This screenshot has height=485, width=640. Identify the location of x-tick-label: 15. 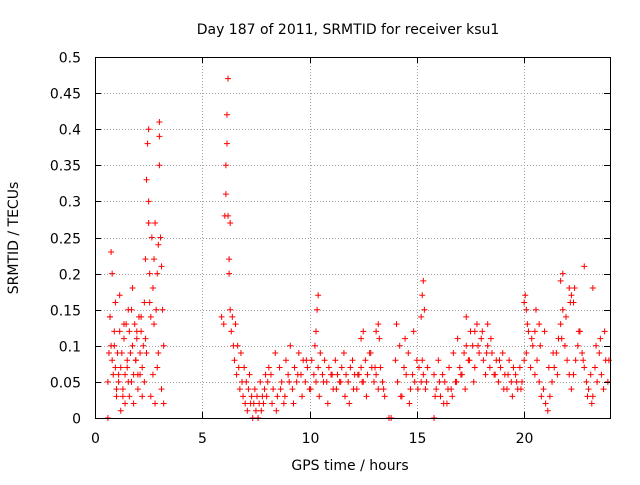
(418, 439).